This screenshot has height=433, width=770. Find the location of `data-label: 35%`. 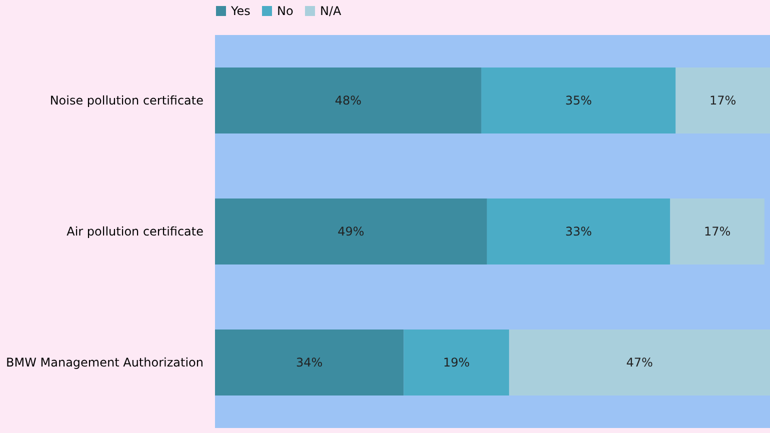

data-label: 35% is located at coordinates (578, 101).